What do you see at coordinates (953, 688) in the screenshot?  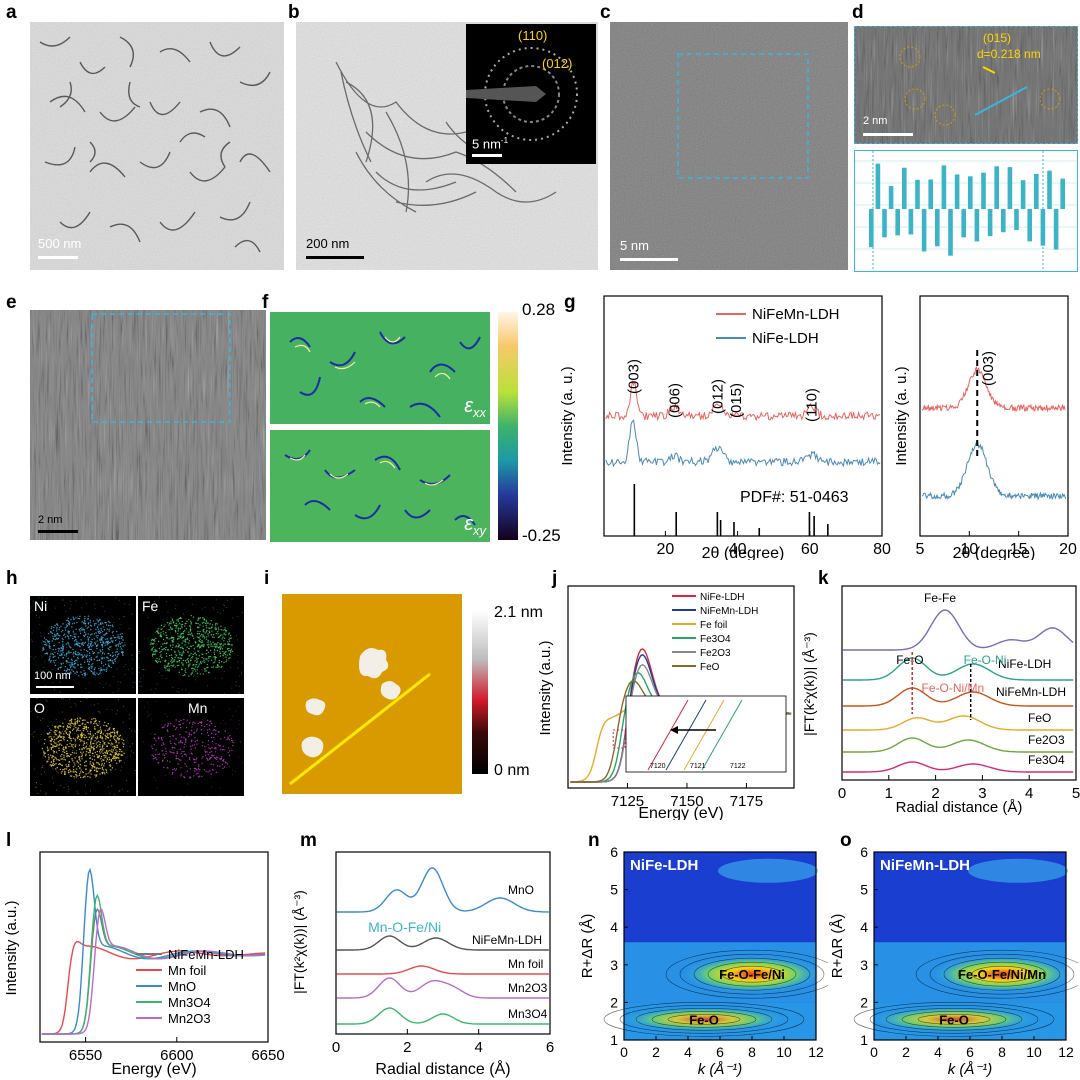 I see `k-annot-feonimn: Fe-O-Ni/Mn` at bounding box center [953, 688].